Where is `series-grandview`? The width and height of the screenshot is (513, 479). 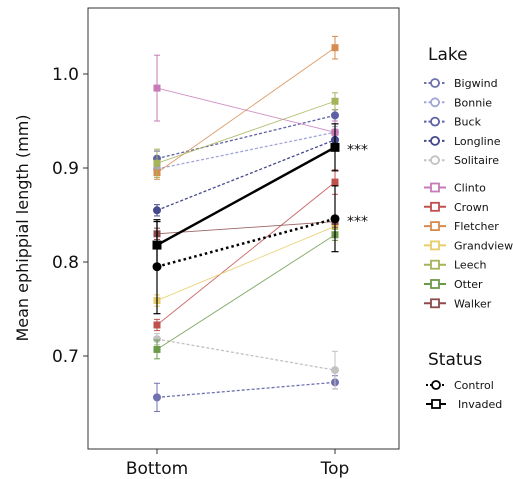 series-grandview is located at coordinates (246, 263).